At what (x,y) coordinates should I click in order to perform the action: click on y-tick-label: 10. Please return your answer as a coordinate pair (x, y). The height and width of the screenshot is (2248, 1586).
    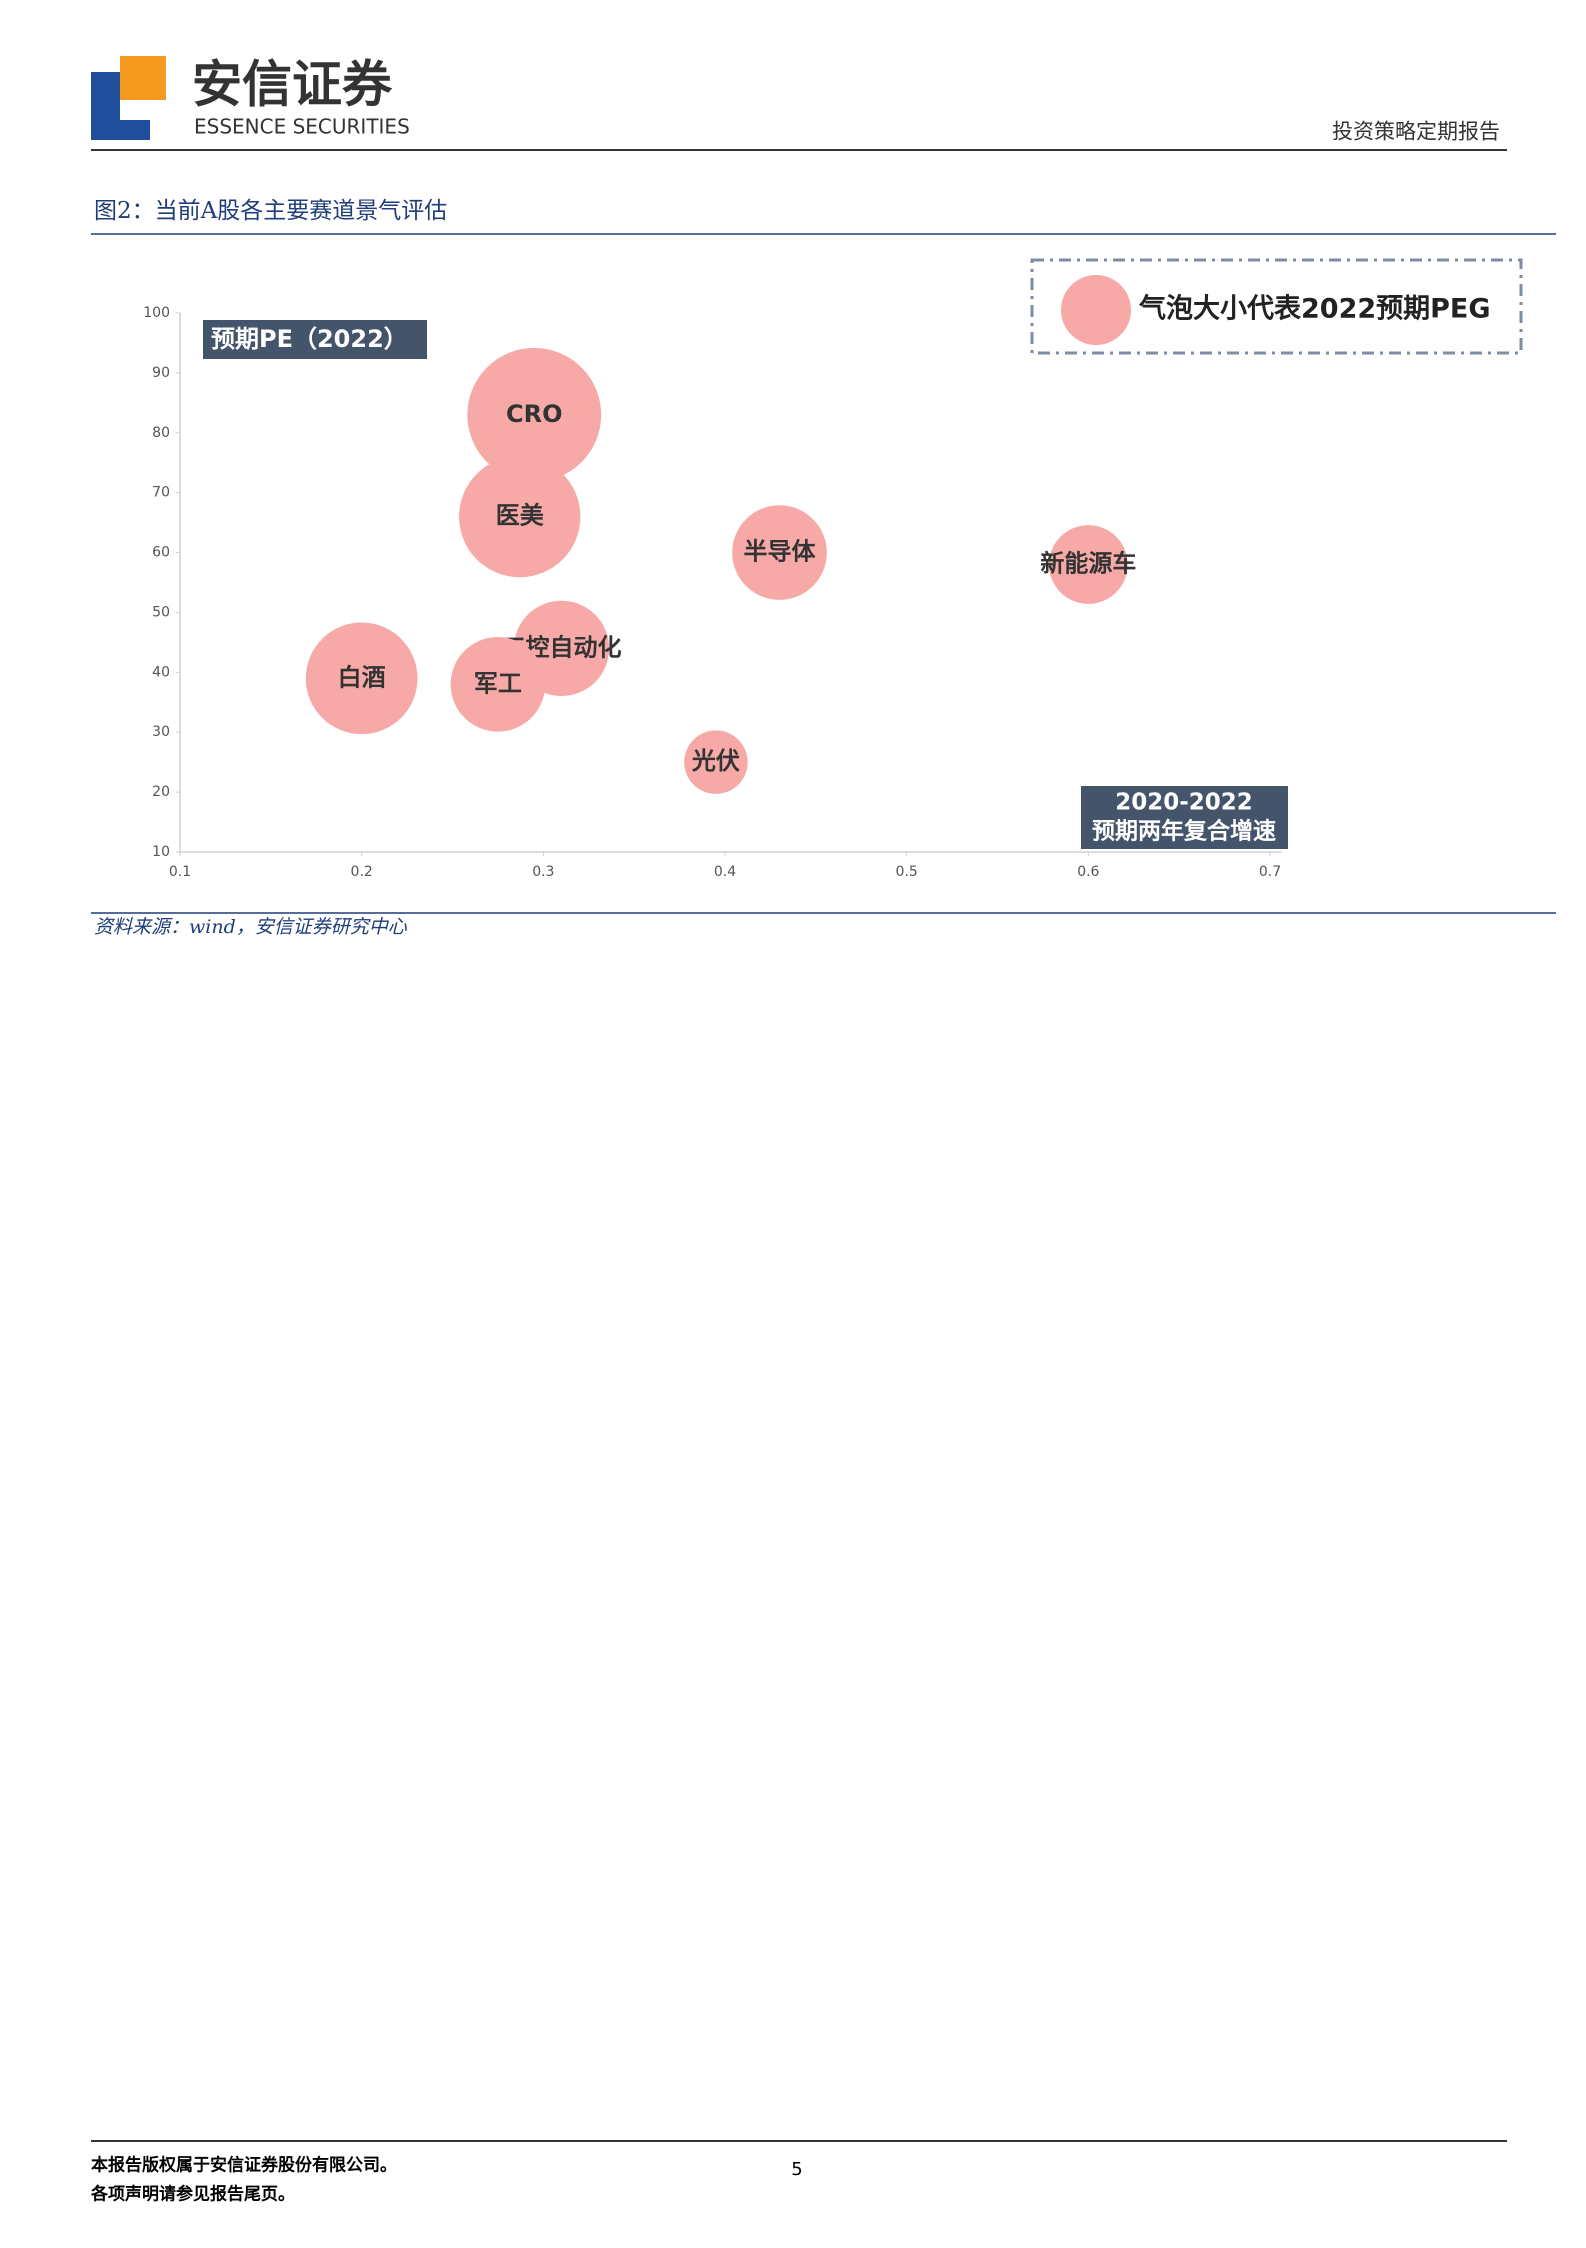
    Looking at the image, I should click on (161, 852).